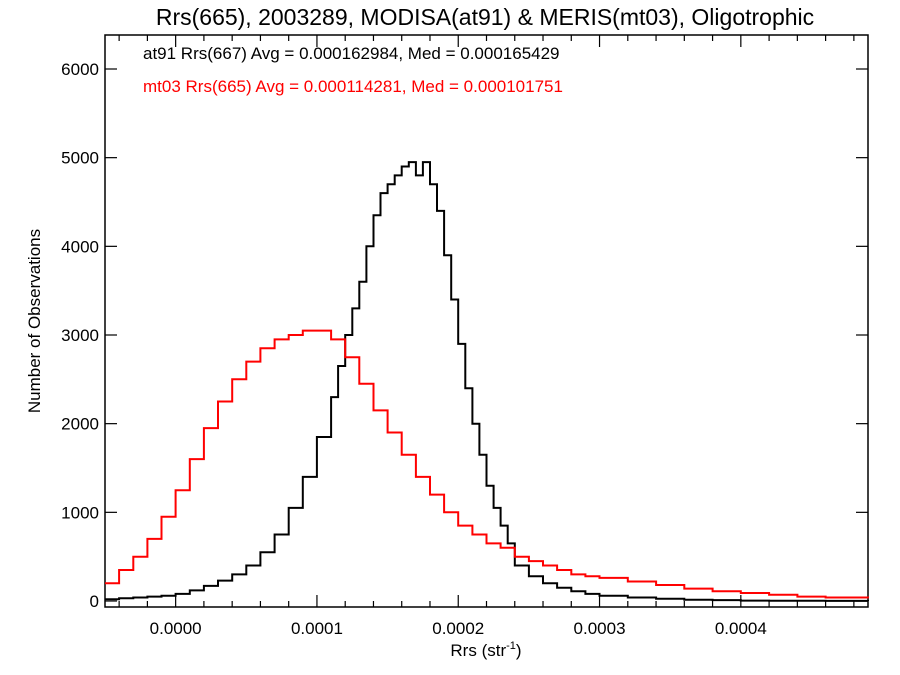 The height and width of the screenshot is (675, 900). I want to click on x-tick-label: 0.0004, so click(741, 628).